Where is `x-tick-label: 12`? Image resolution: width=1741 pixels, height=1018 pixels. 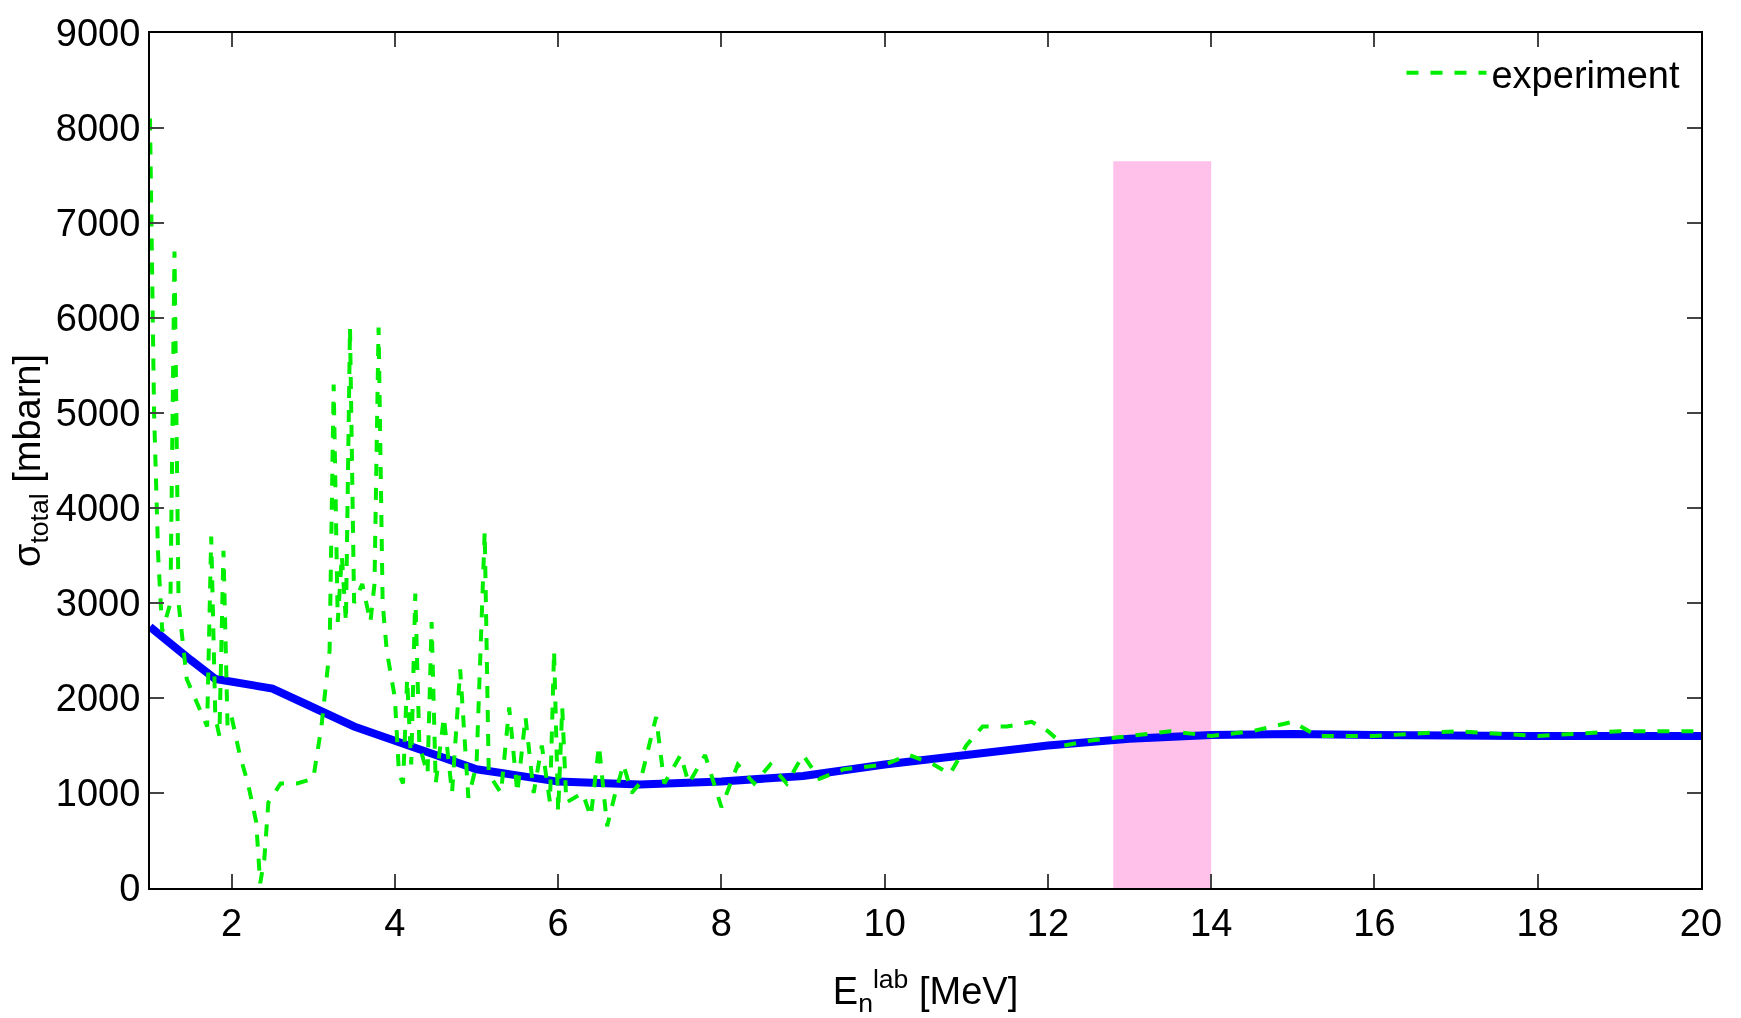
x-tick-label: 12 is located at coordinates (1048, 922).